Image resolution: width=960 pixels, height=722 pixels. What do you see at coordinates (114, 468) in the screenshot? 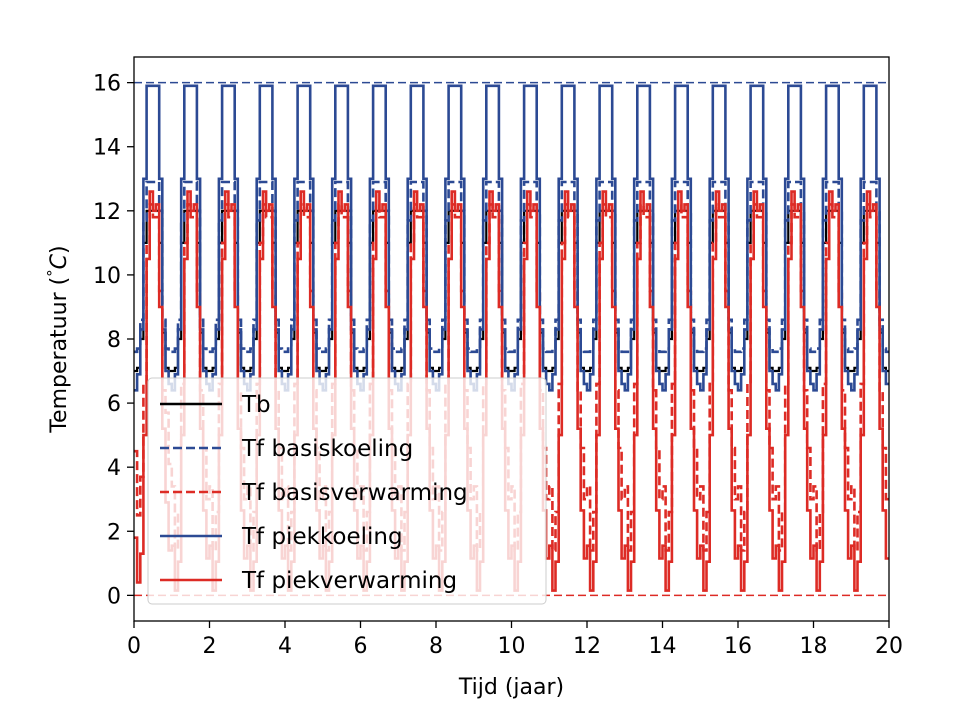
I see `y-tick-label: 4` at bounding box center [114, 468].